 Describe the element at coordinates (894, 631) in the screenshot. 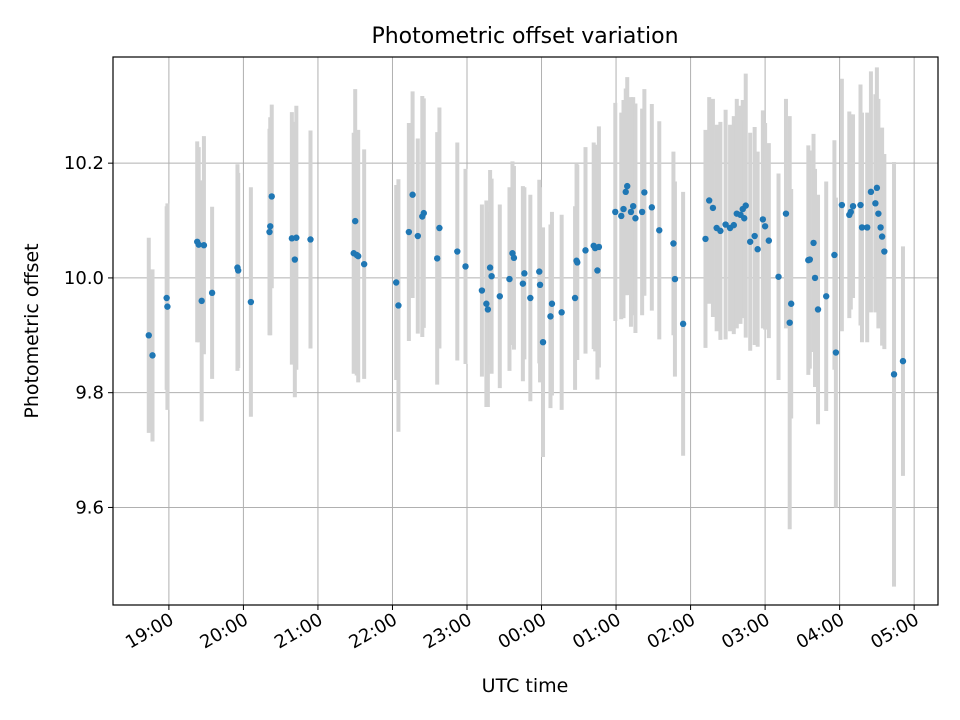

I see `x-tick-label: 05:00` at that location.